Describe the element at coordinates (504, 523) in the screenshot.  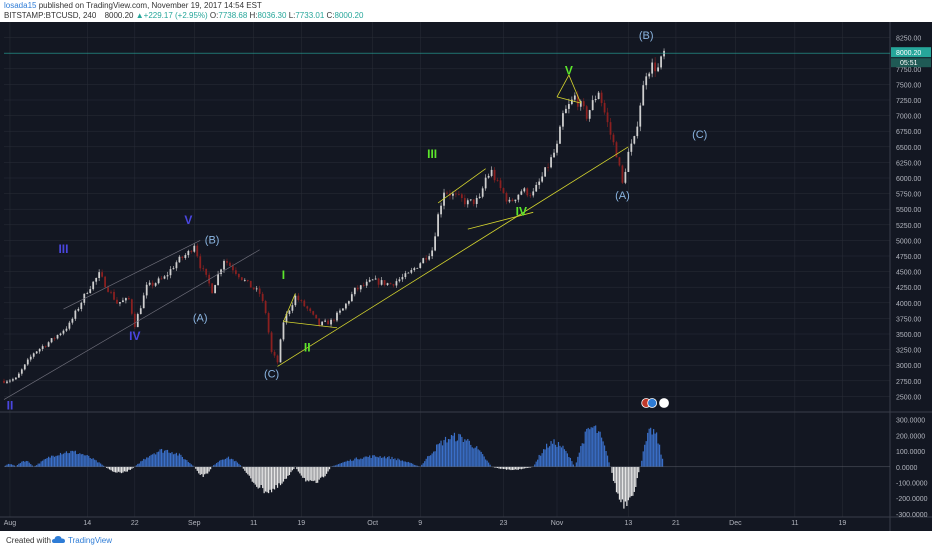
I see `x-tick-label: 23` at that location.